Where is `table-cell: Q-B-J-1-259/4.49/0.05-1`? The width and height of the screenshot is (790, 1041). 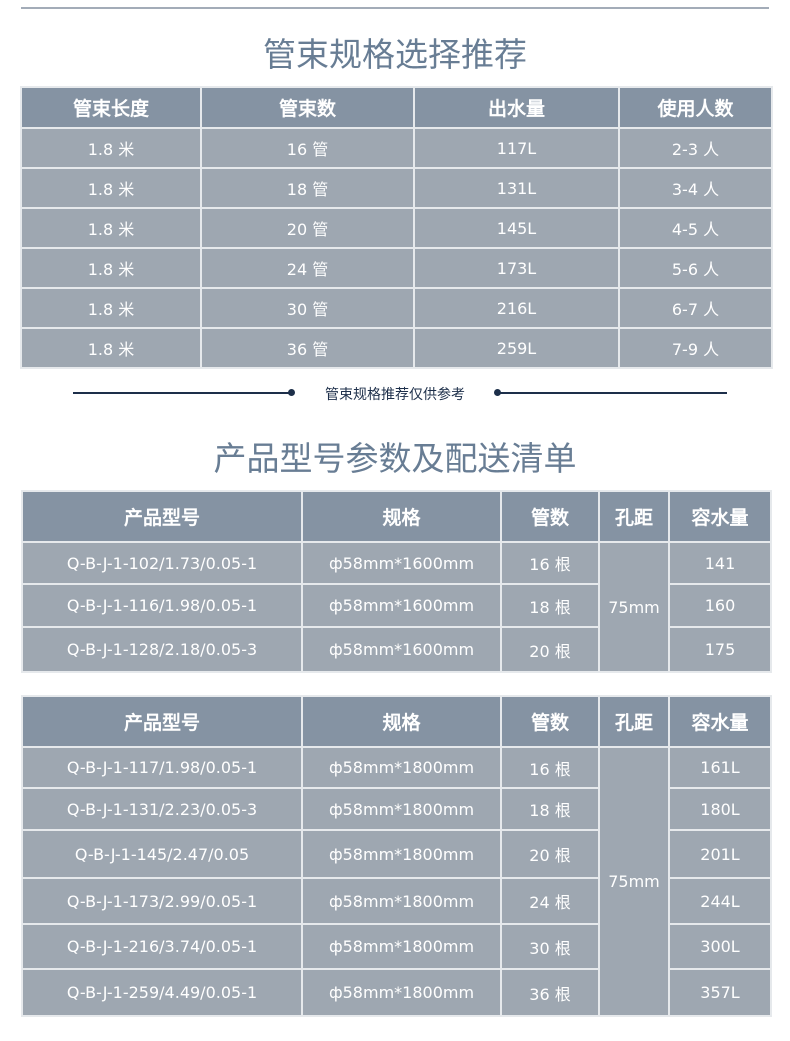 table-cell: Q-B-J-1-259/4.49/0.05-1 is located at coordinates (162, 992).